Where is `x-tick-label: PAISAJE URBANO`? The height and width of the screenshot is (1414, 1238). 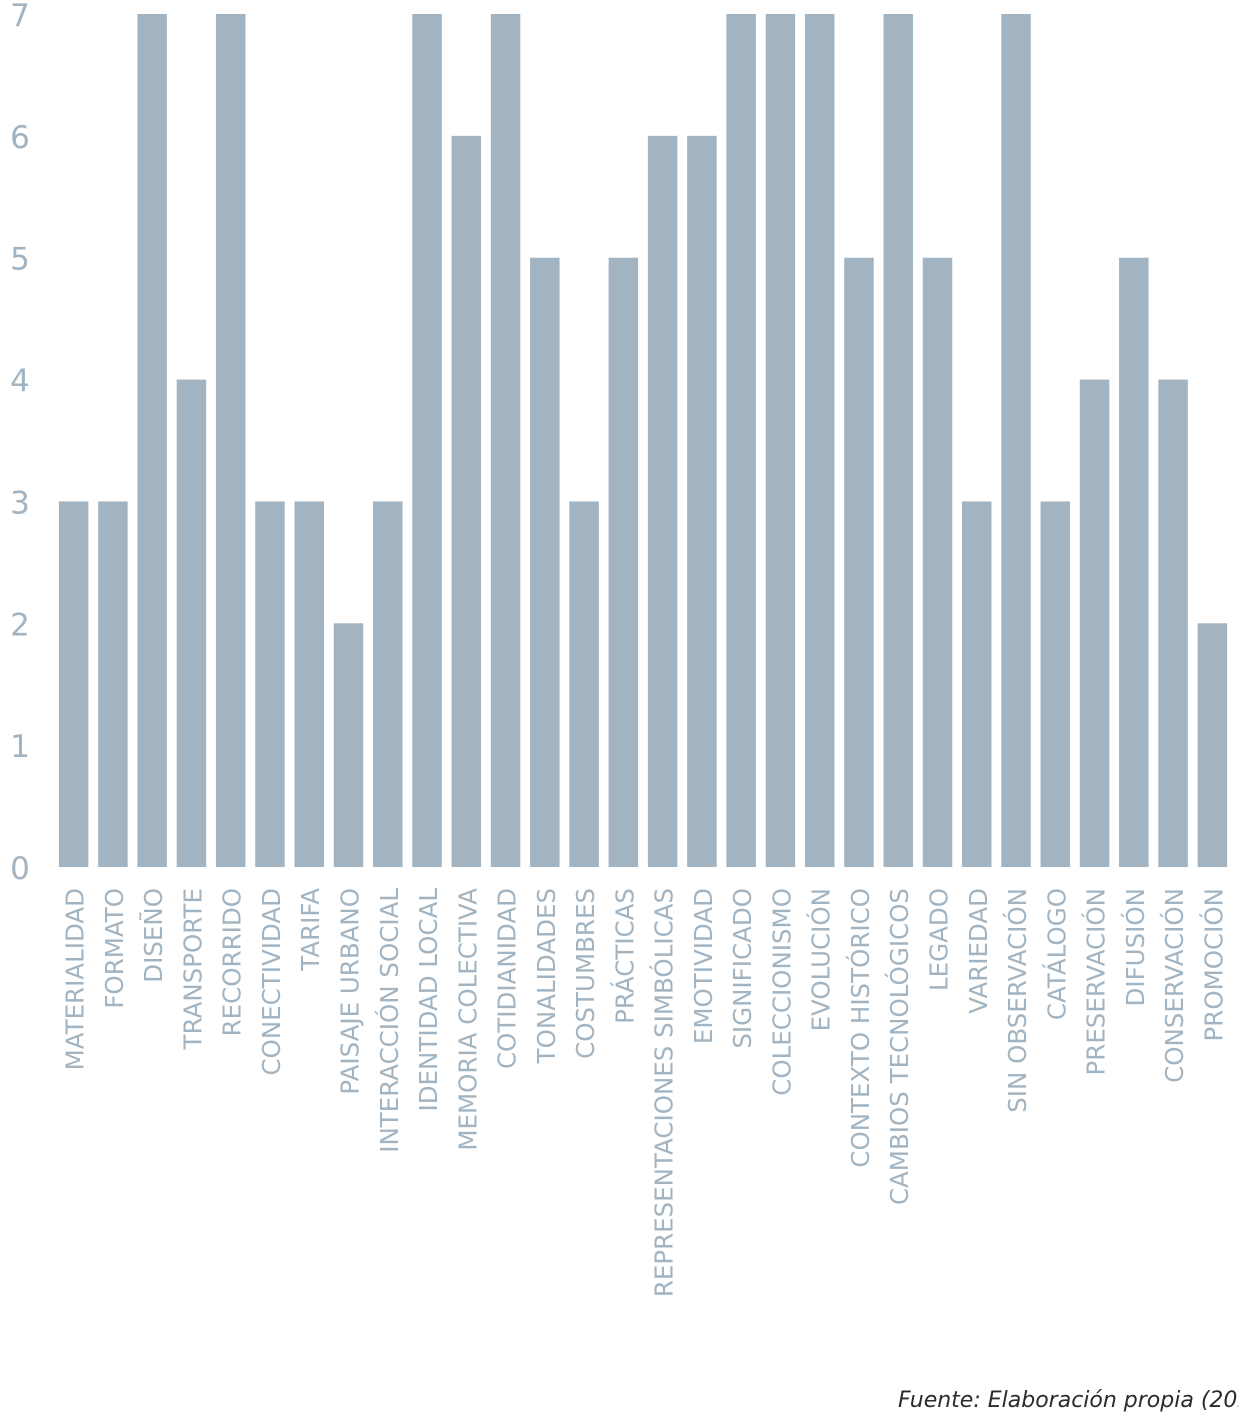 x-tick-label: PAISAJE URBANO is located at coordinates (350, 991).